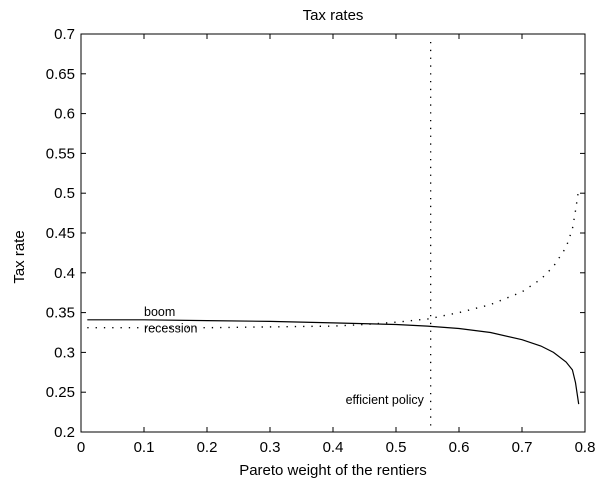 This screenshot has width=598, height=490. What do you see at coordinates (396, 447) in the screenshot?
I see `x-tick-label: 0.5` at bounding box center [396, 447].